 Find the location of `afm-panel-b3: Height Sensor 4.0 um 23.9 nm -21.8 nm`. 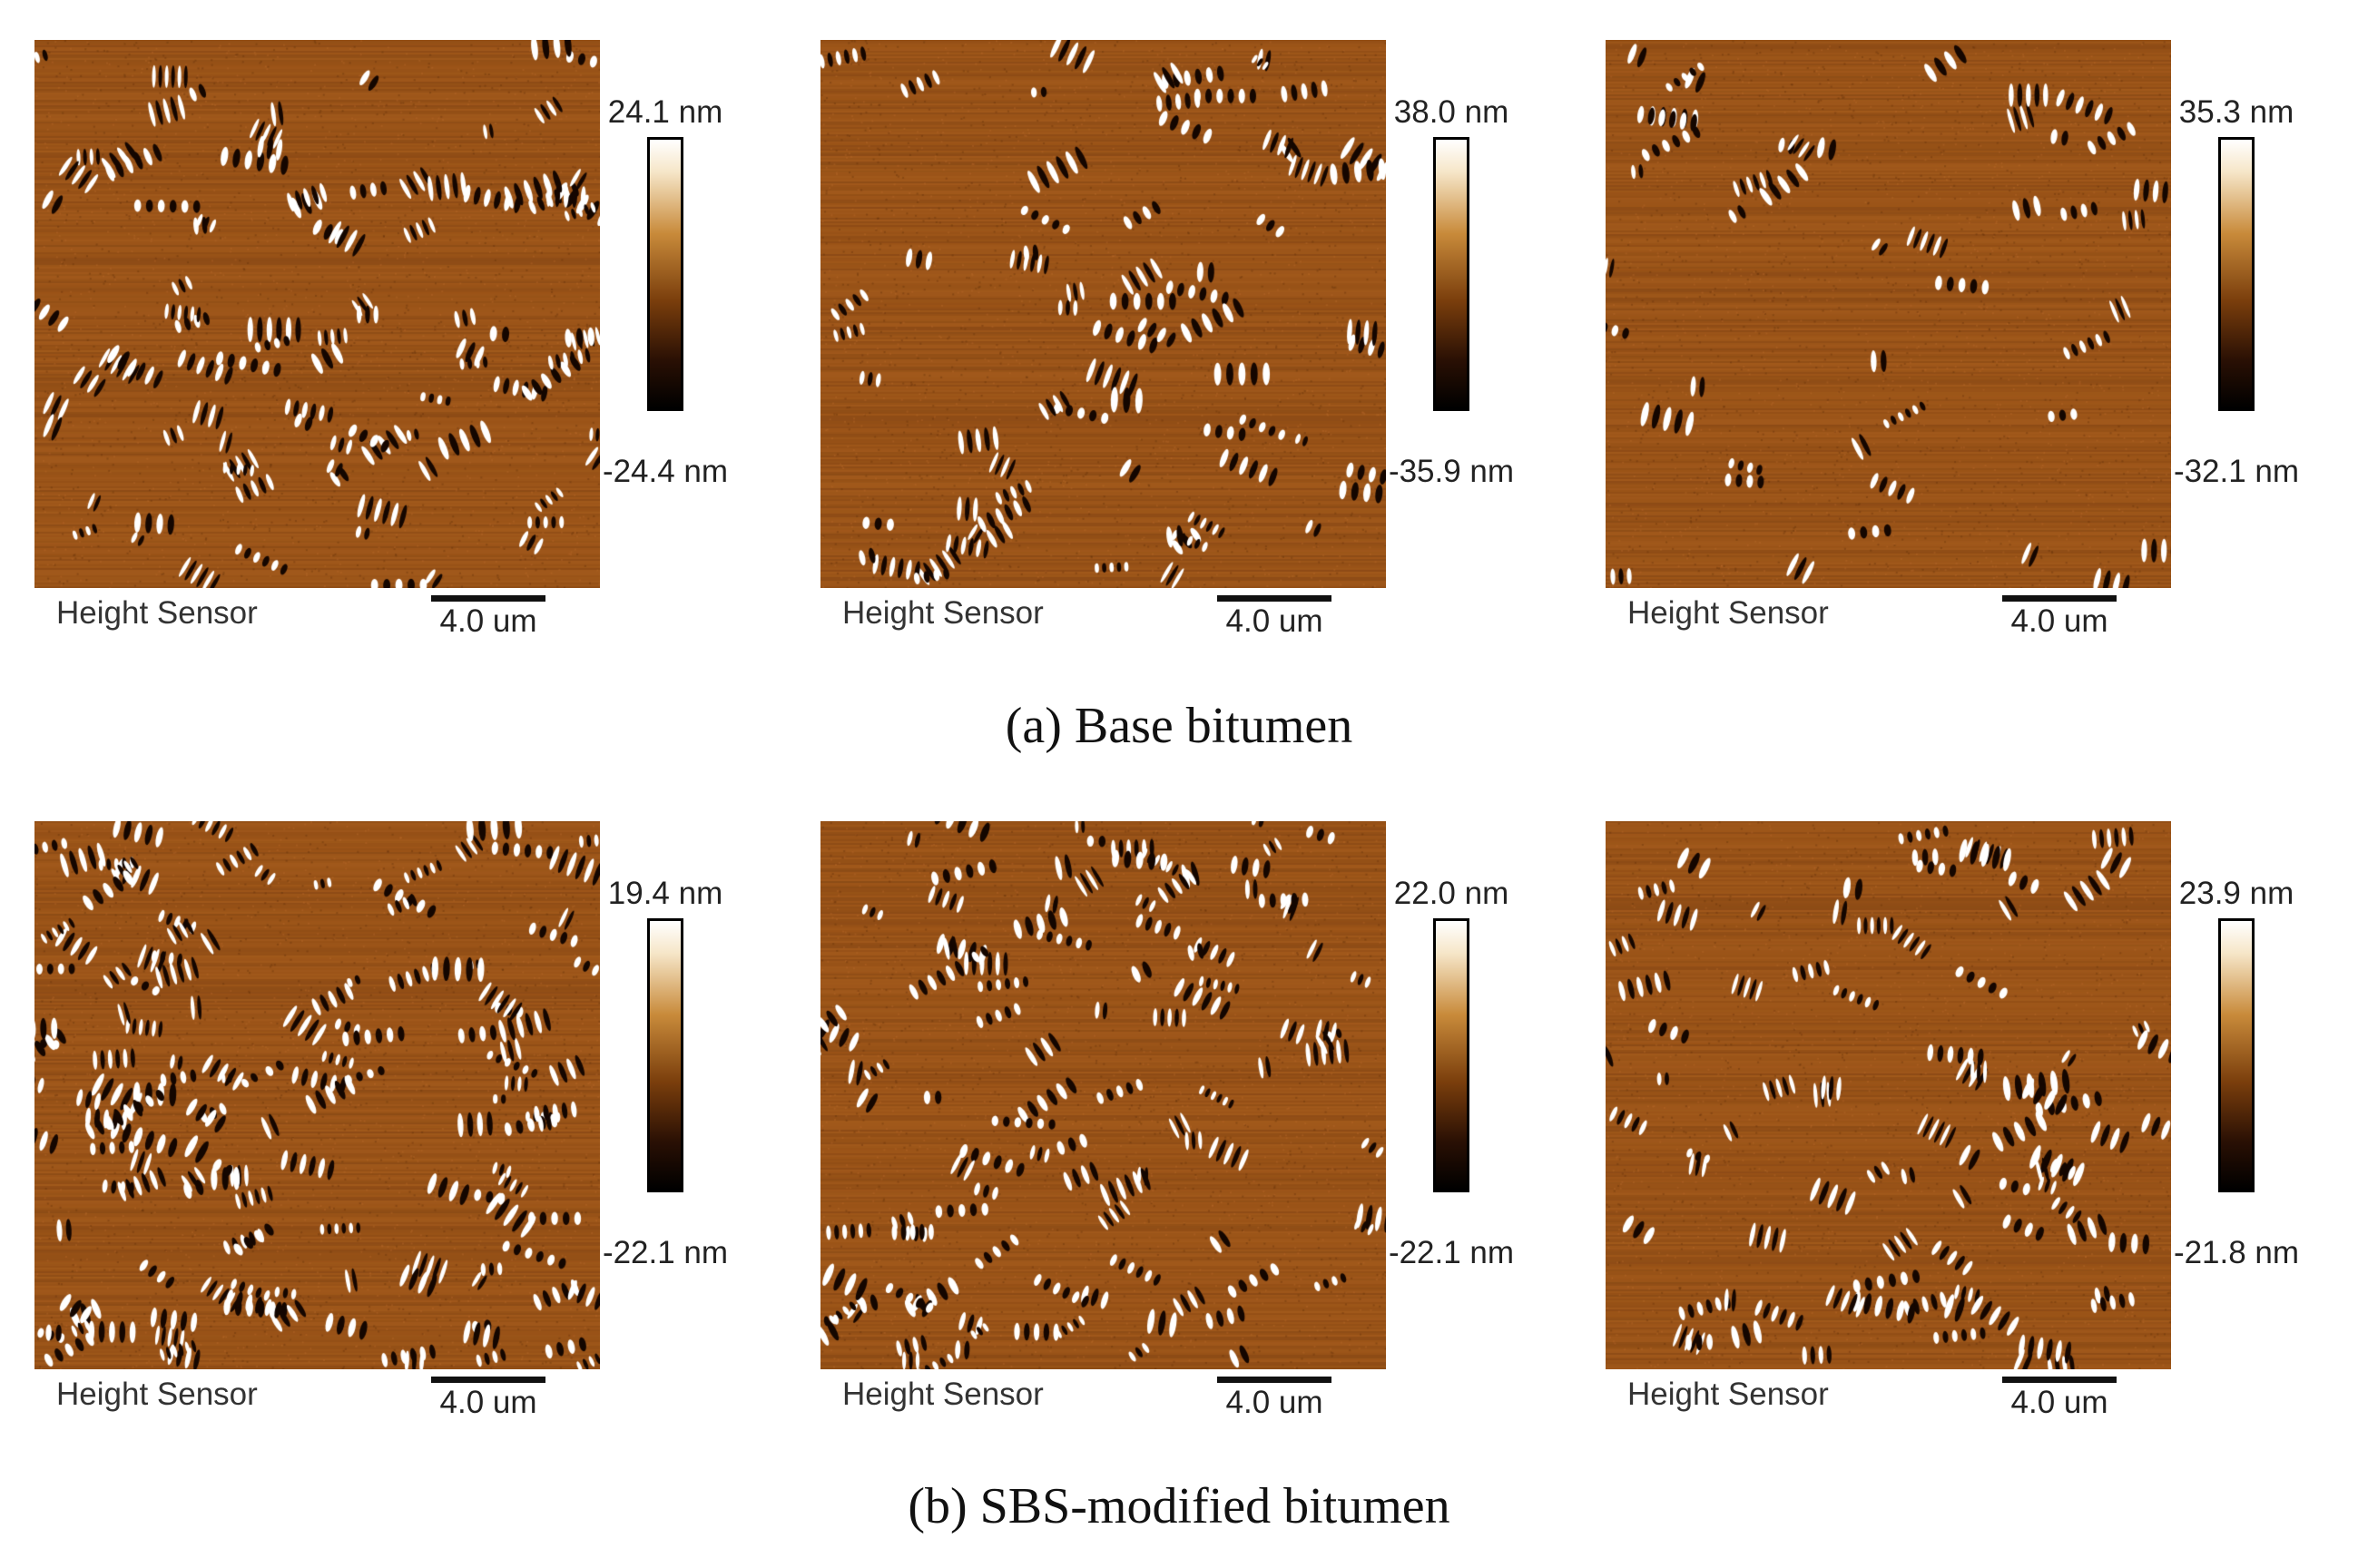

afm-panel-b3: Height Sensor 4.0 um 23.9 nm -21.8 nm is located at coordinates (1964, 1104).